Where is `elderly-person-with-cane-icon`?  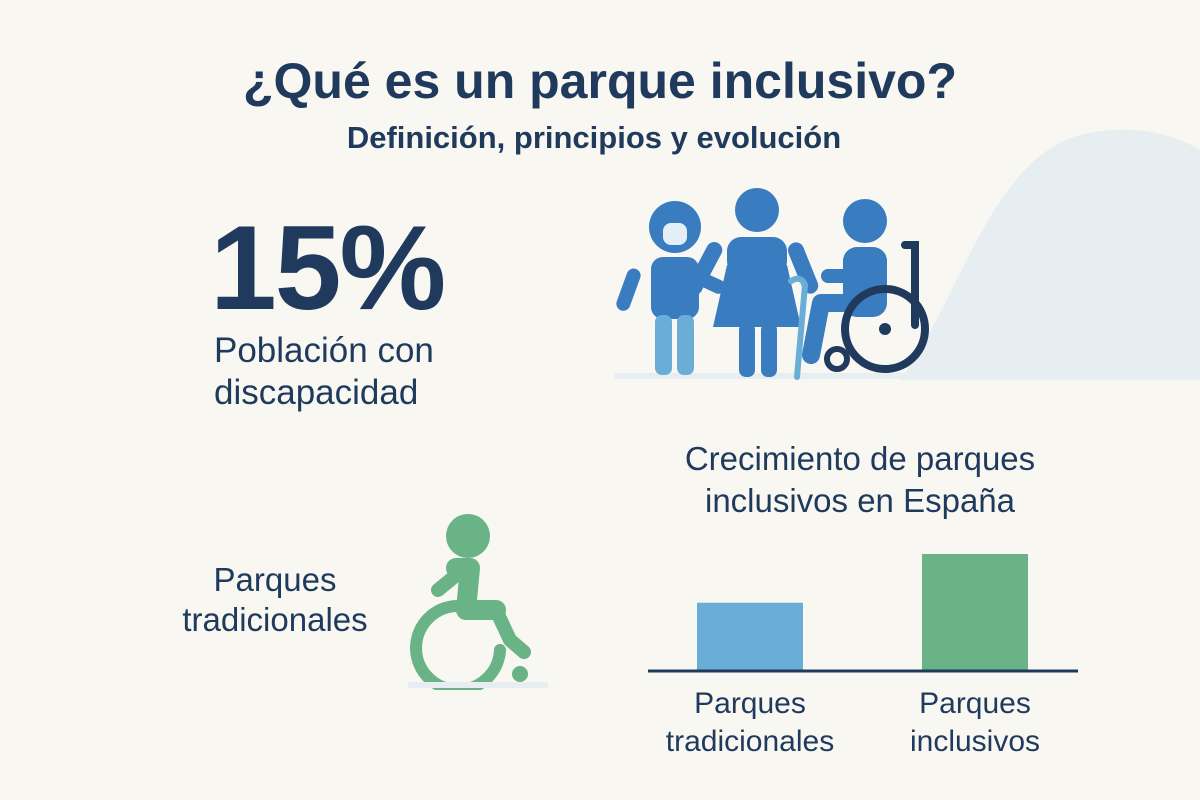 elderly-person-with-cane-icon is located at coordinates (752, 284).